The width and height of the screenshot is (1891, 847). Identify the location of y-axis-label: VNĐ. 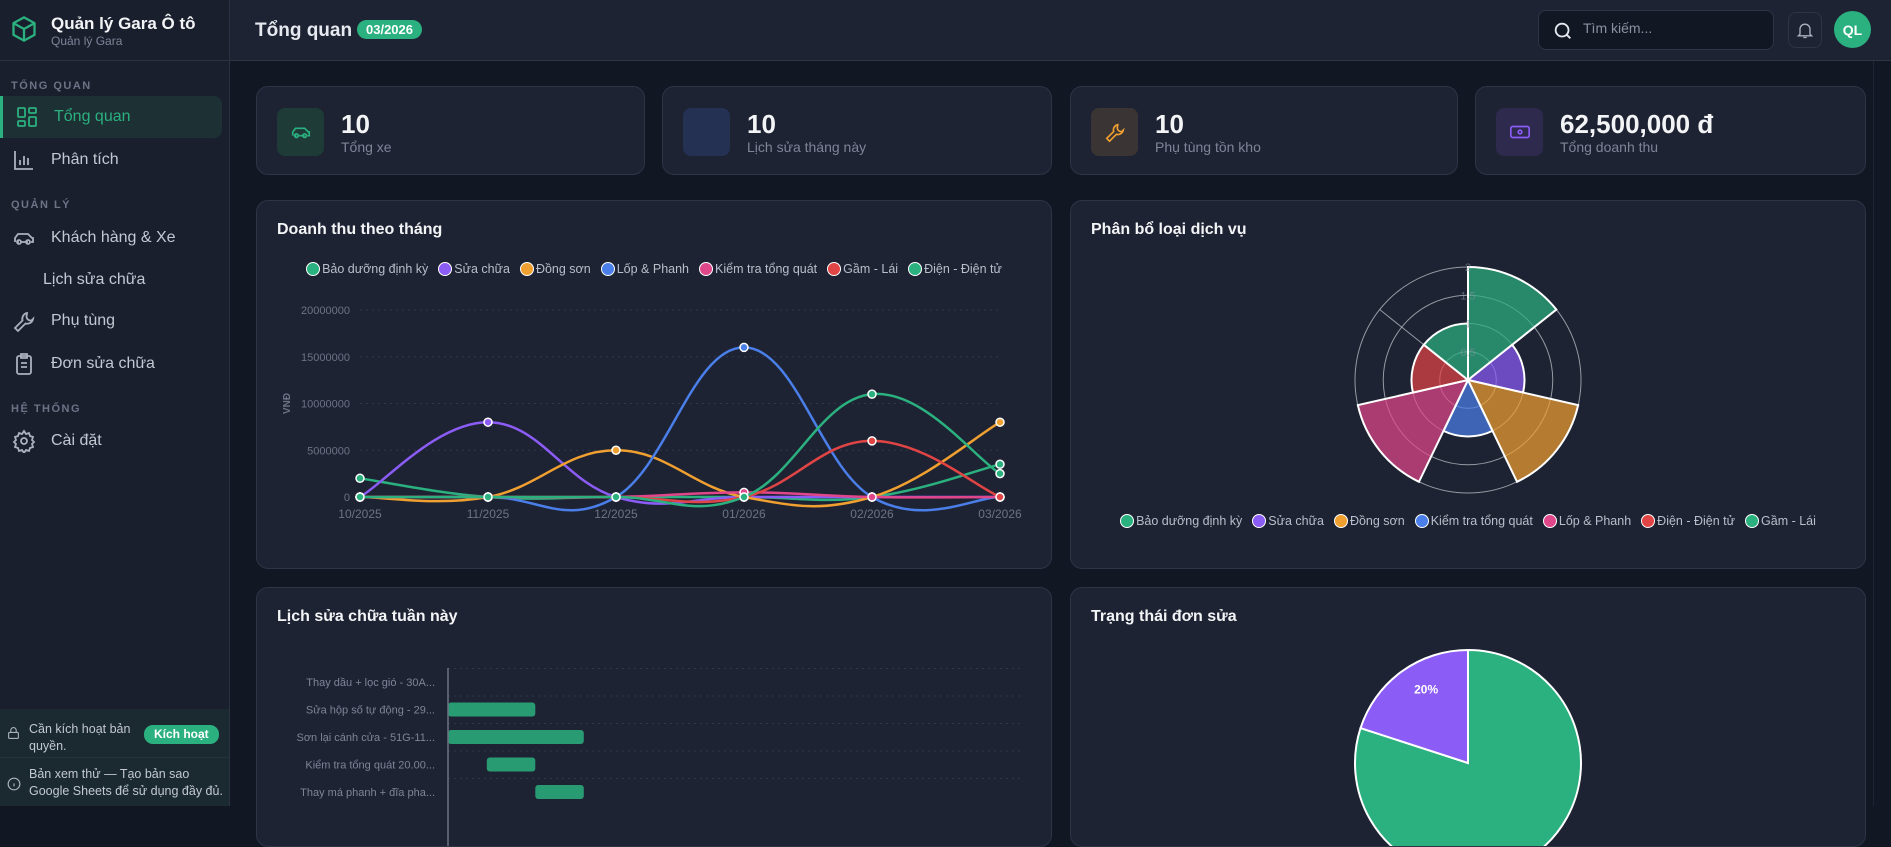
(287, 403).